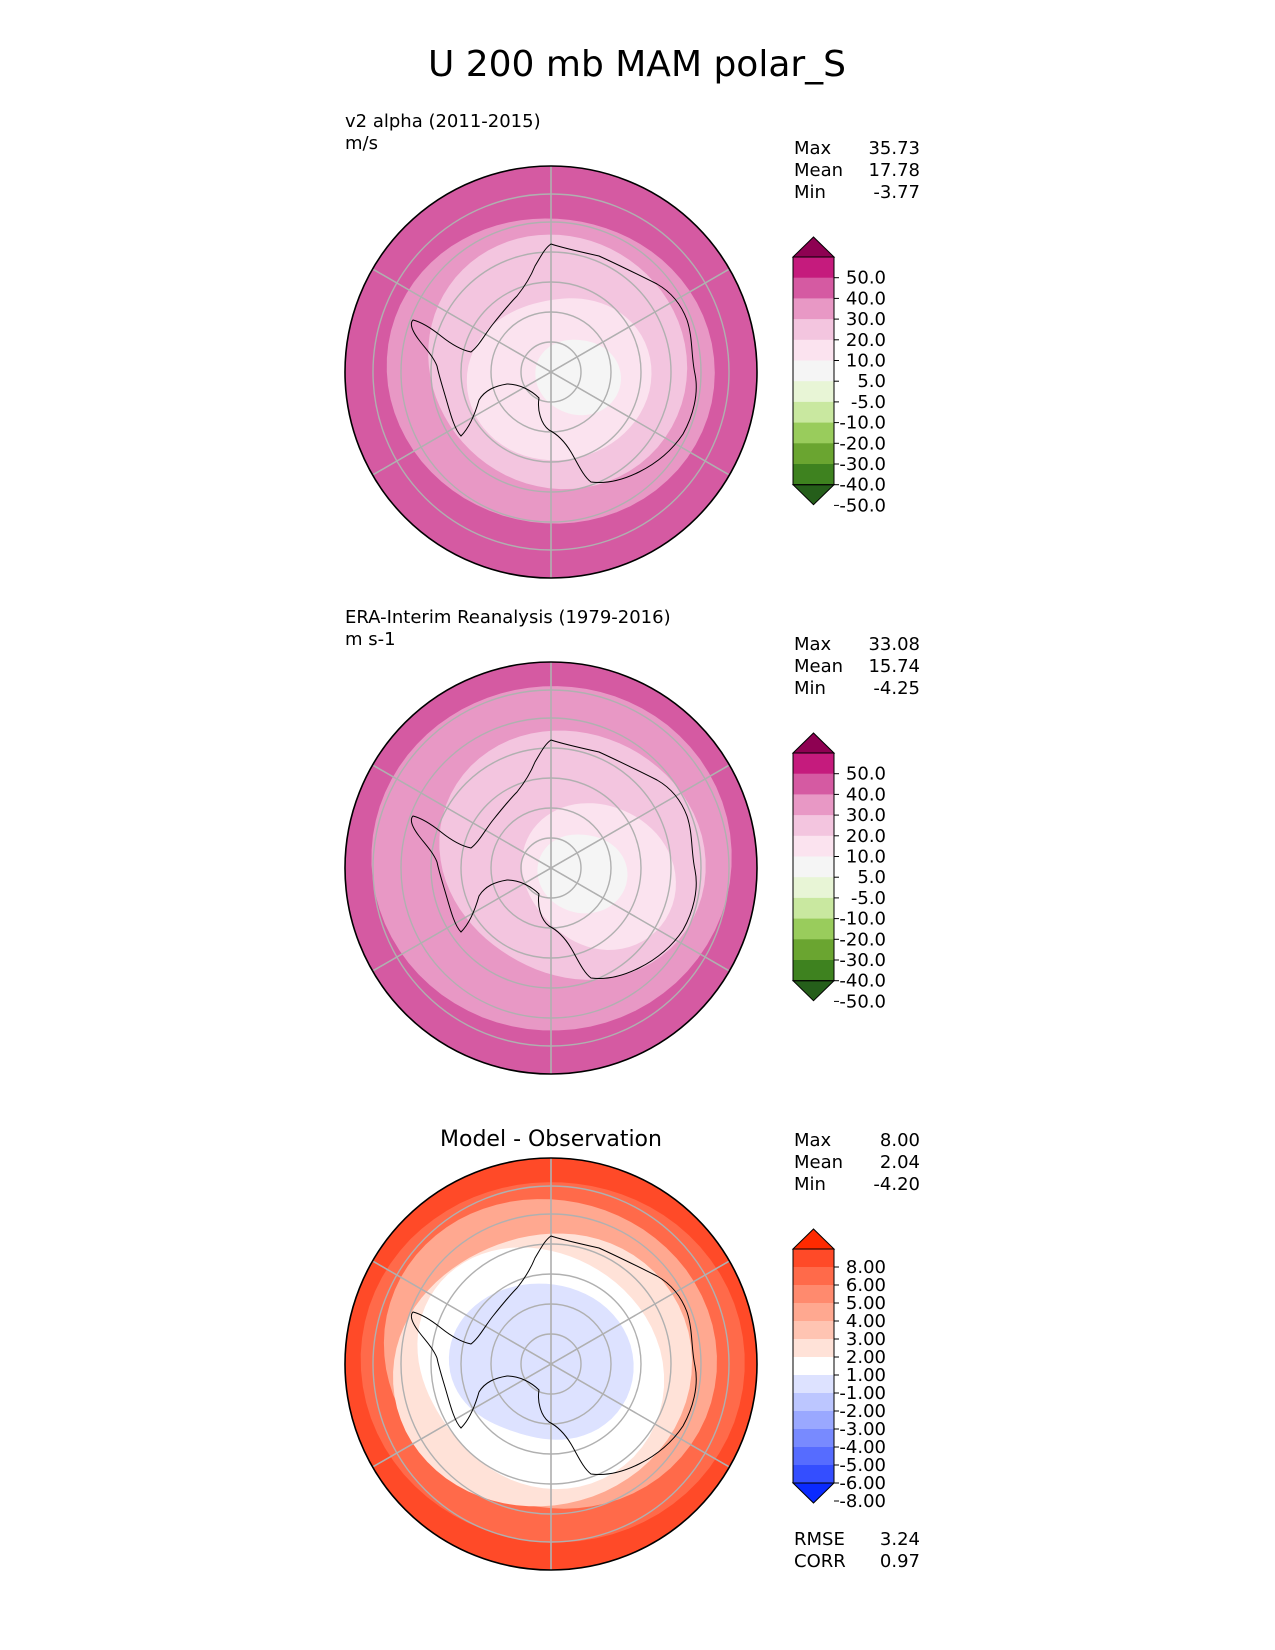  Describe the element at coordinates (866, 1375) in the screenshot. I see `colorbar-tick-label: 1.00` at that location.